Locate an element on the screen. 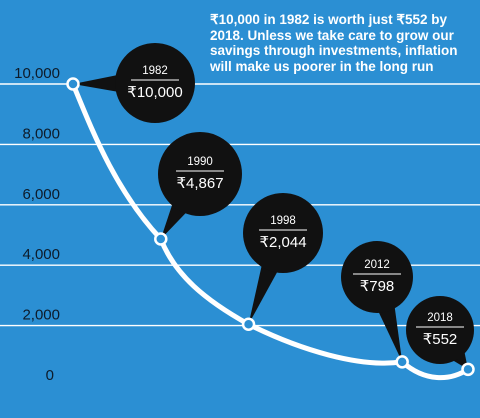 The width and height of the screenshot is (480, 418). y-tick-label: 10,000 is located at coordinates (37, 73).